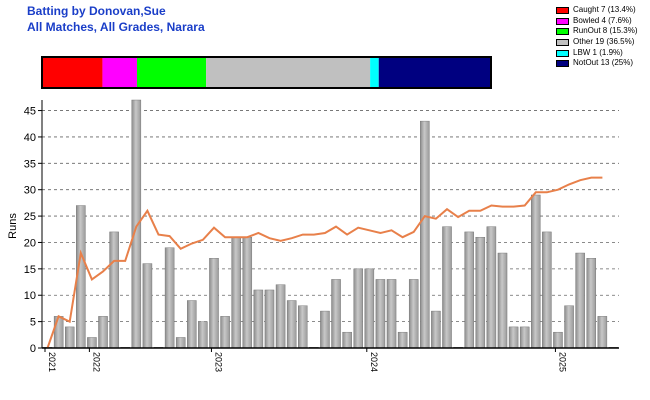  I want to click on dismissal-bar-outline, so click(266, 72).